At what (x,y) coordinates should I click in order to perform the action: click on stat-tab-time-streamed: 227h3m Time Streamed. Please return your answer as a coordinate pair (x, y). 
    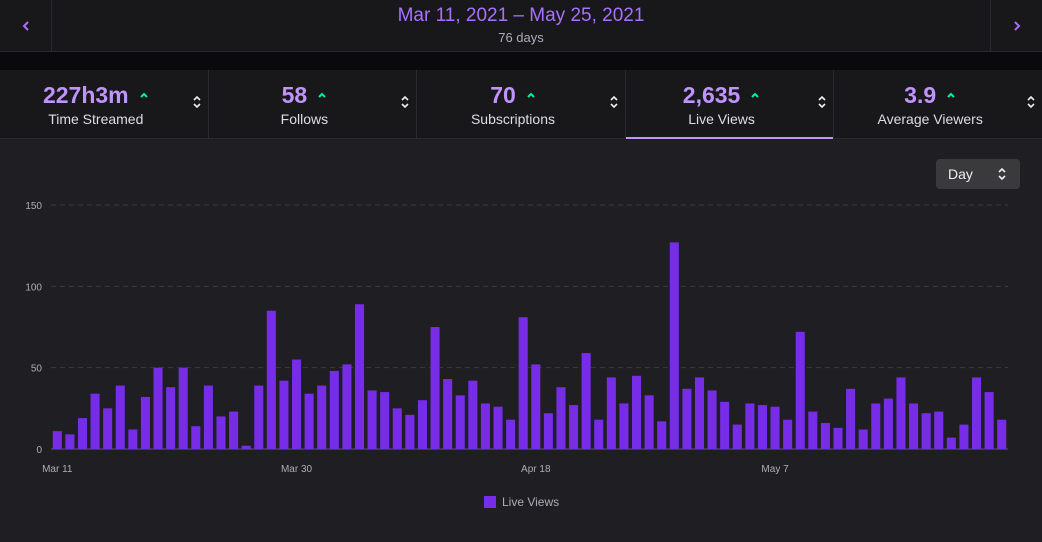
    Looking at the image, I should click on (104, 104).